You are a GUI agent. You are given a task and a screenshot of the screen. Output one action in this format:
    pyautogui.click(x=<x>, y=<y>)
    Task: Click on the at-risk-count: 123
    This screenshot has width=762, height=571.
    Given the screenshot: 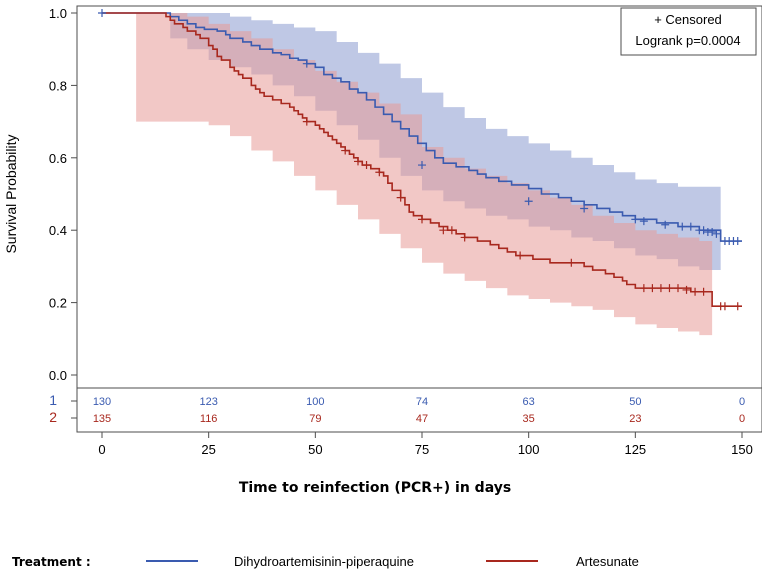 What is the action you would take?
    pyautogui.click(x=208, y=402)
    